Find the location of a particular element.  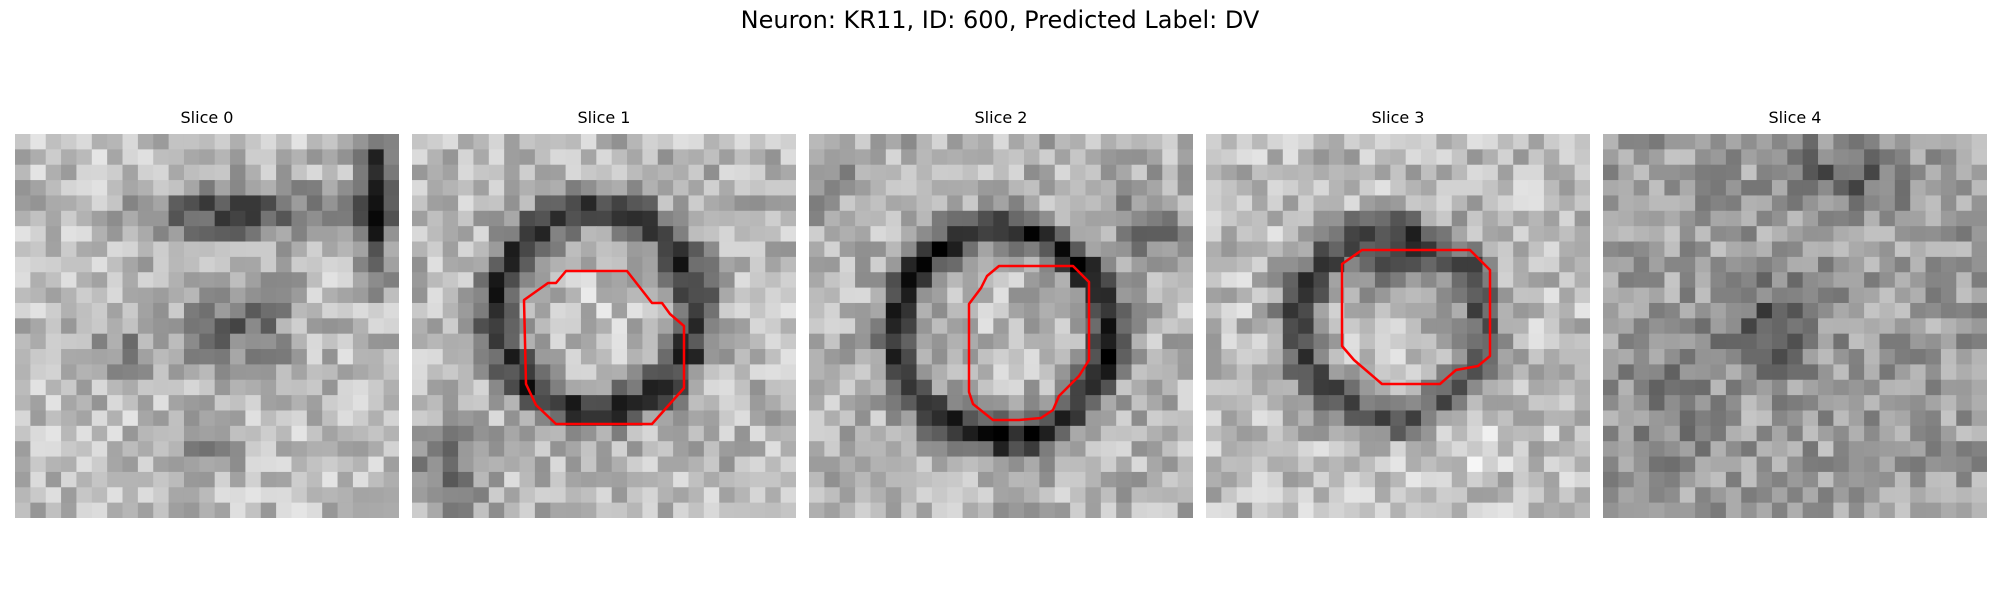

slice-3-image is located at coordinates (1398, 326).